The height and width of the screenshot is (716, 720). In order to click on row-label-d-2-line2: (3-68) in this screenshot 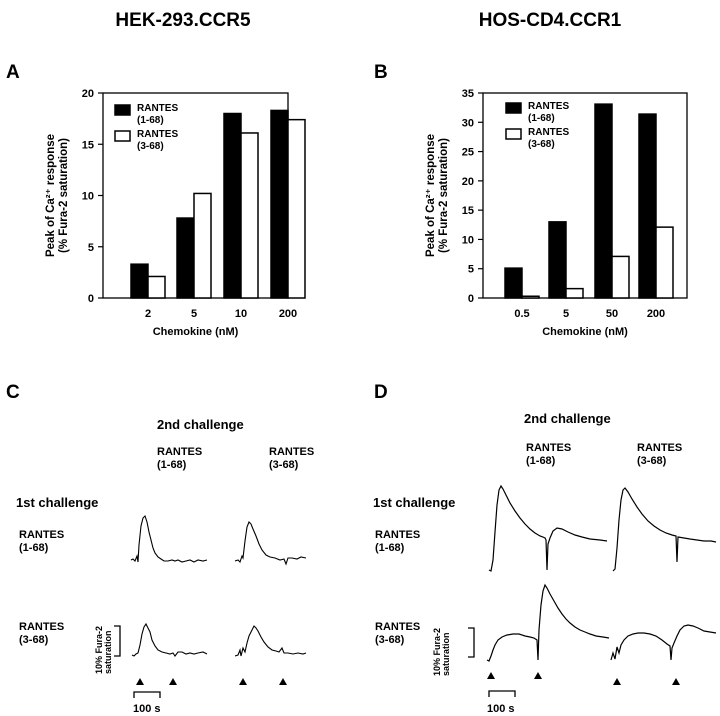, I will do `click(390, 640)`.